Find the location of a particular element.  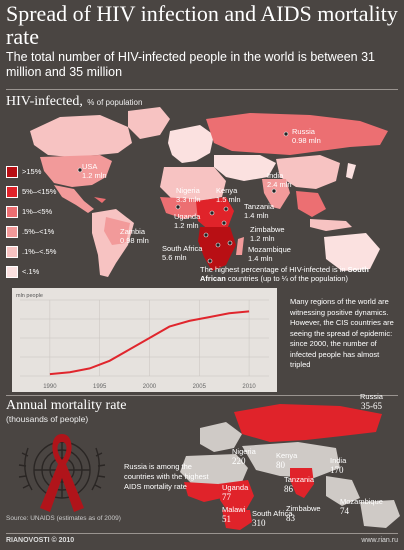

label-south-africa-name: South Africa is located at coordinates (182, 248).